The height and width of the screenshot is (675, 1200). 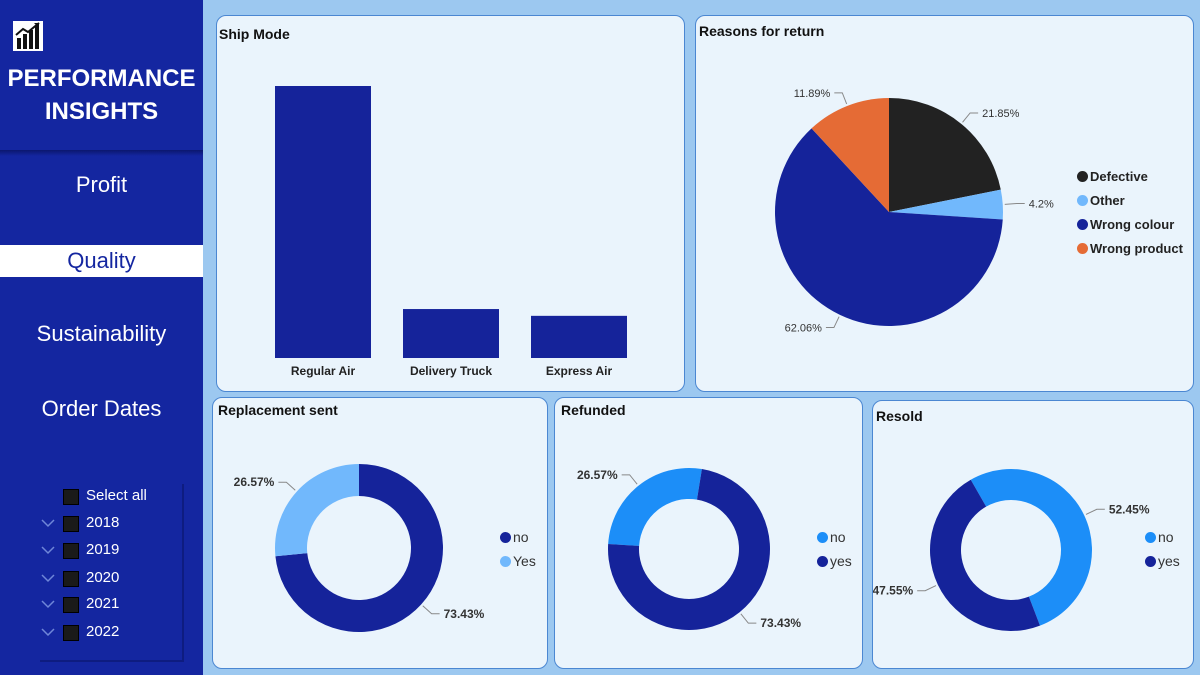 I want to click on legend-label: Wrong colour, so click(x=1132, y=224).